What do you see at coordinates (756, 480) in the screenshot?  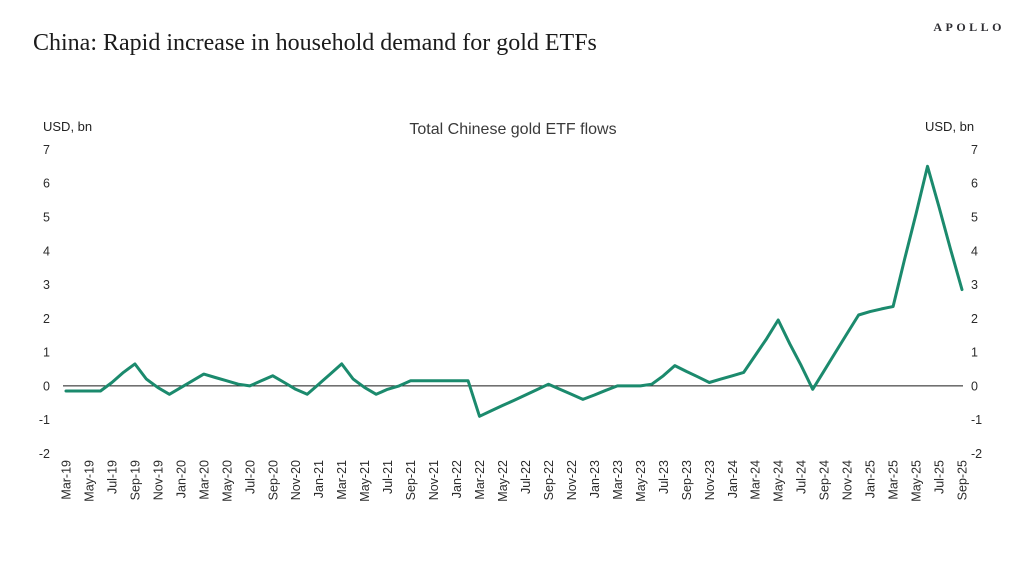 I see `x-tick-label: Mar-24` at bounding box center [756, 480].